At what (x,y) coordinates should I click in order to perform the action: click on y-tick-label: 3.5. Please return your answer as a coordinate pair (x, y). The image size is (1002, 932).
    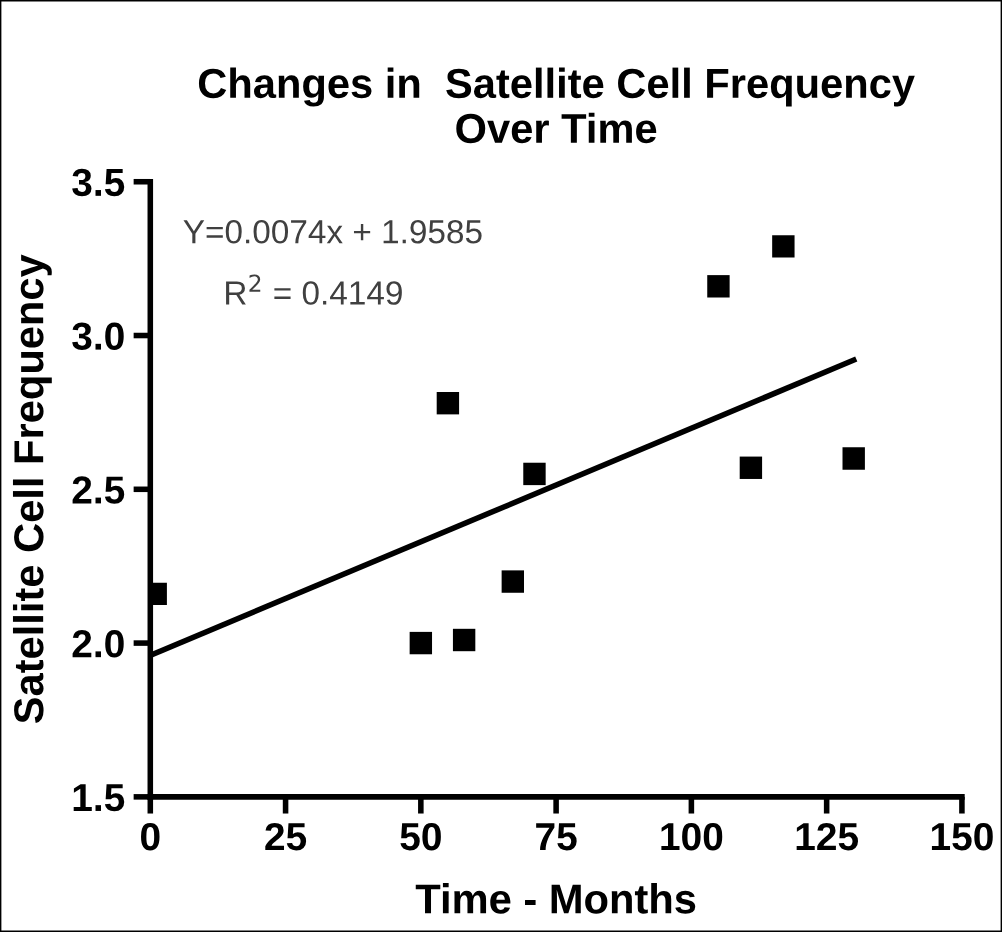
    Looking at the image, I should click on (98, 182).